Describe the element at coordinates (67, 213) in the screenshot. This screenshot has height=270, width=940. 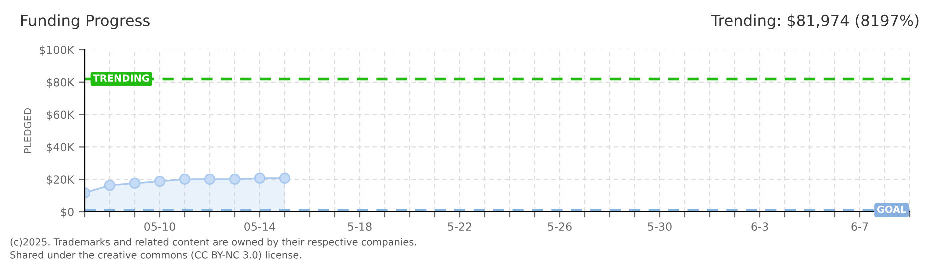
I see `y-tick-label: $0` at that location.